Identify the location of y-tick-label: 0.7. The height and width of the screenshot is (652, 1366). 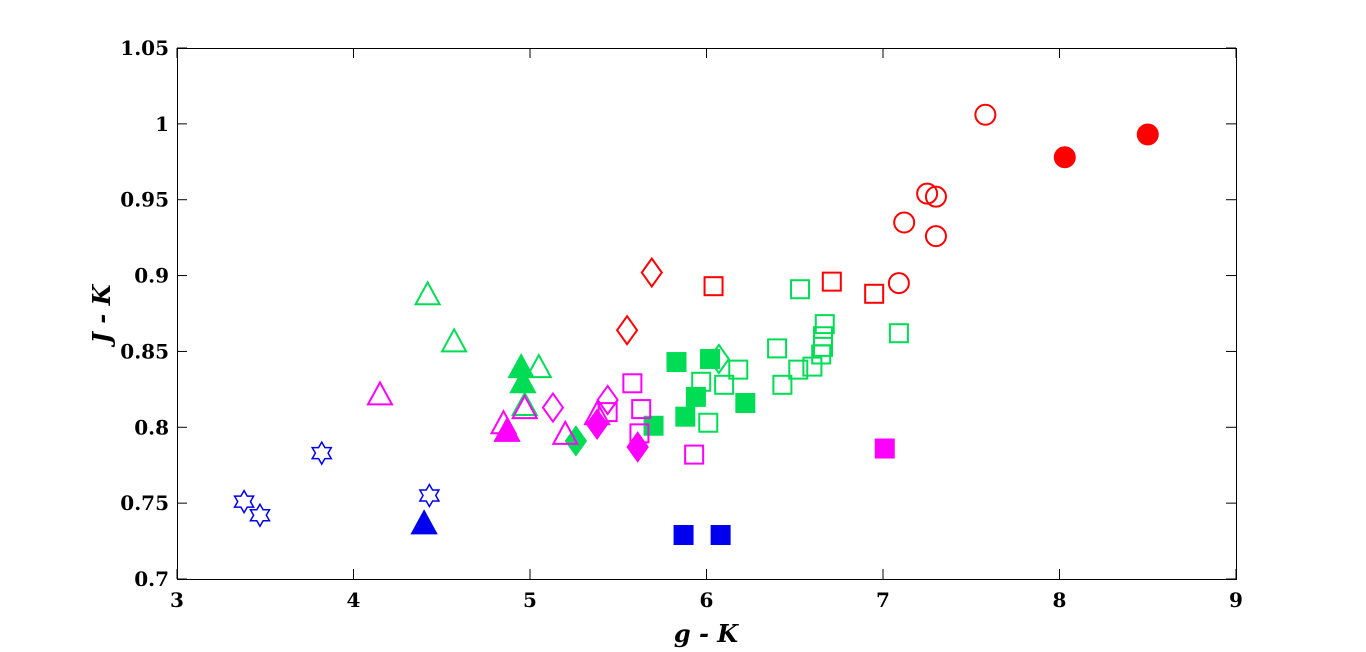
(151, 579).